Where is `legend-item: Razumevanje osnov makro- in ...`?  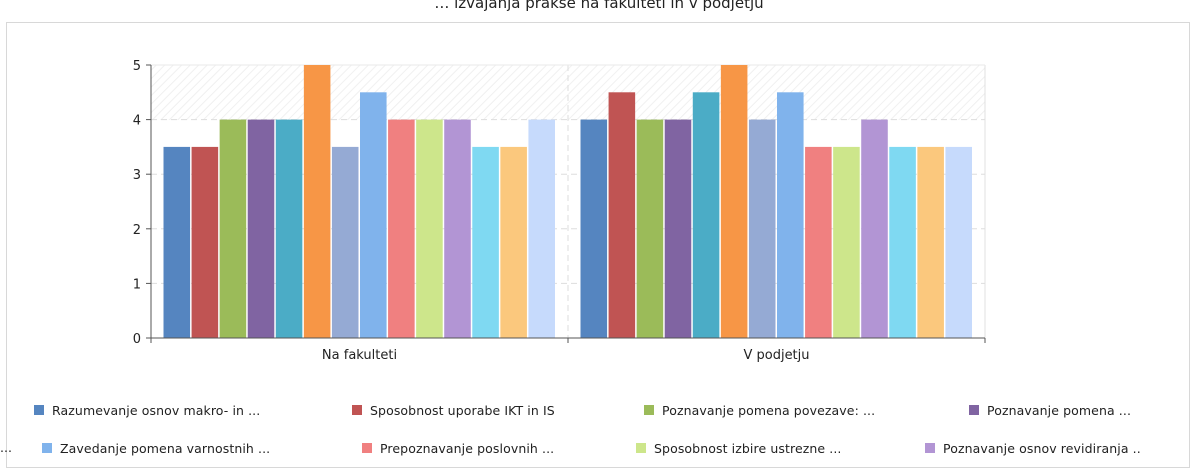 legend-item: Razumevanje osnov makro- in ... is located at coordinates (147, 410).